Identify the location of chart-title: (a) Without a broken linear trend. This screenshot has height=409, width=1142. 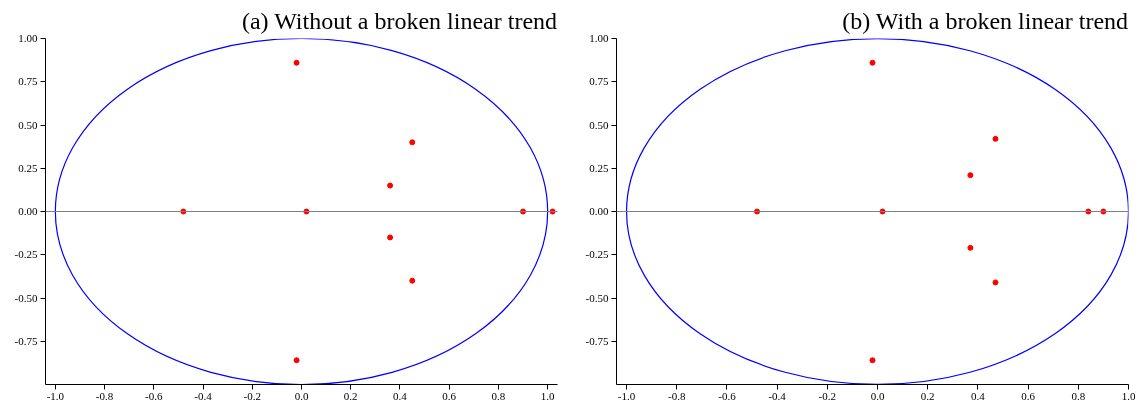
(399, 20).